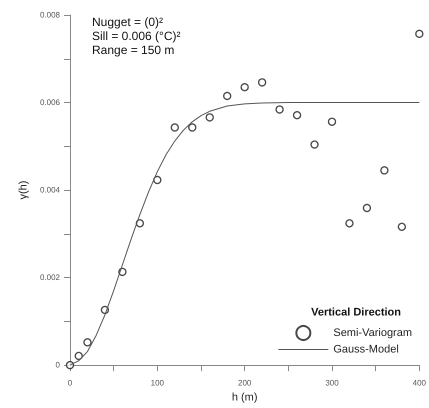 The width and height of the screenshot is (429, 408). What do you see at coordinates (70, 383) in the screenshot?
I see `x-tick-label: 0` at bounding box center [70, 383].